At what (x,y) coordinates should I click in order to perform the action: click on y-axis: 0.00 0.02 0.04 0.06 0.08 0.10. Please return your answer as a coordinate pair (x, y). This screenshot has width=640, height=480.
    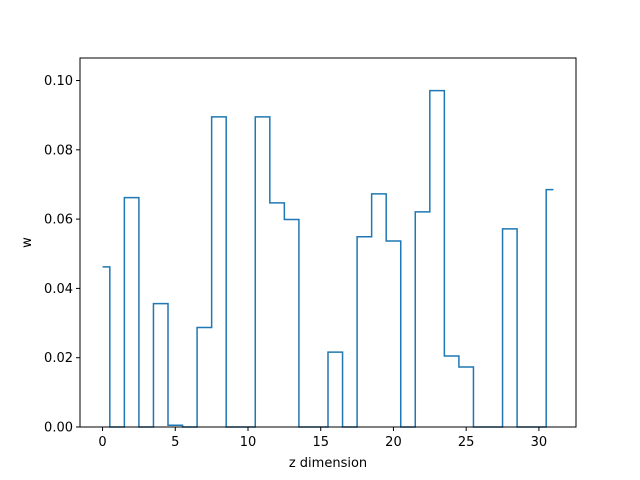
    Looking at the image, I should click on (62, 255).